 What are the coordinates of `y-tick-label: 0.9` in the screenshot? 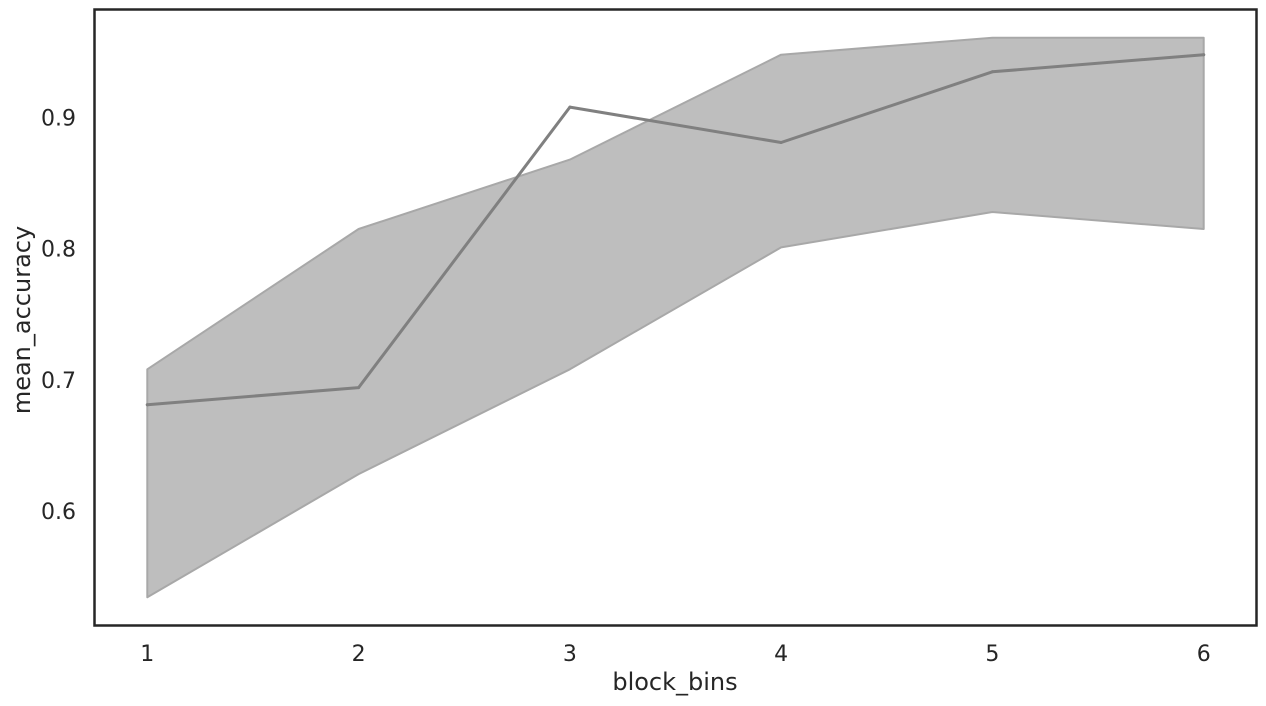 It's located at (58, 119).